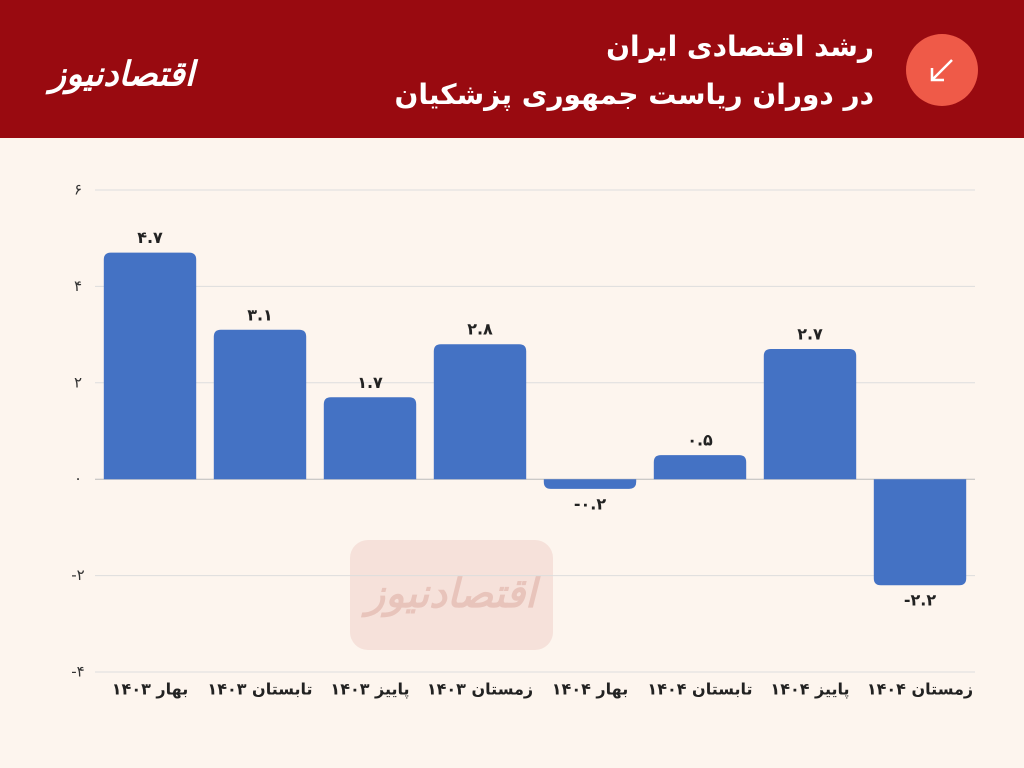 The image size is (1024, 768). What do you see at coordinates (77, 672) in the screenshot?
I see `y-tick-label: -۴` at bounding box center [77, 672].